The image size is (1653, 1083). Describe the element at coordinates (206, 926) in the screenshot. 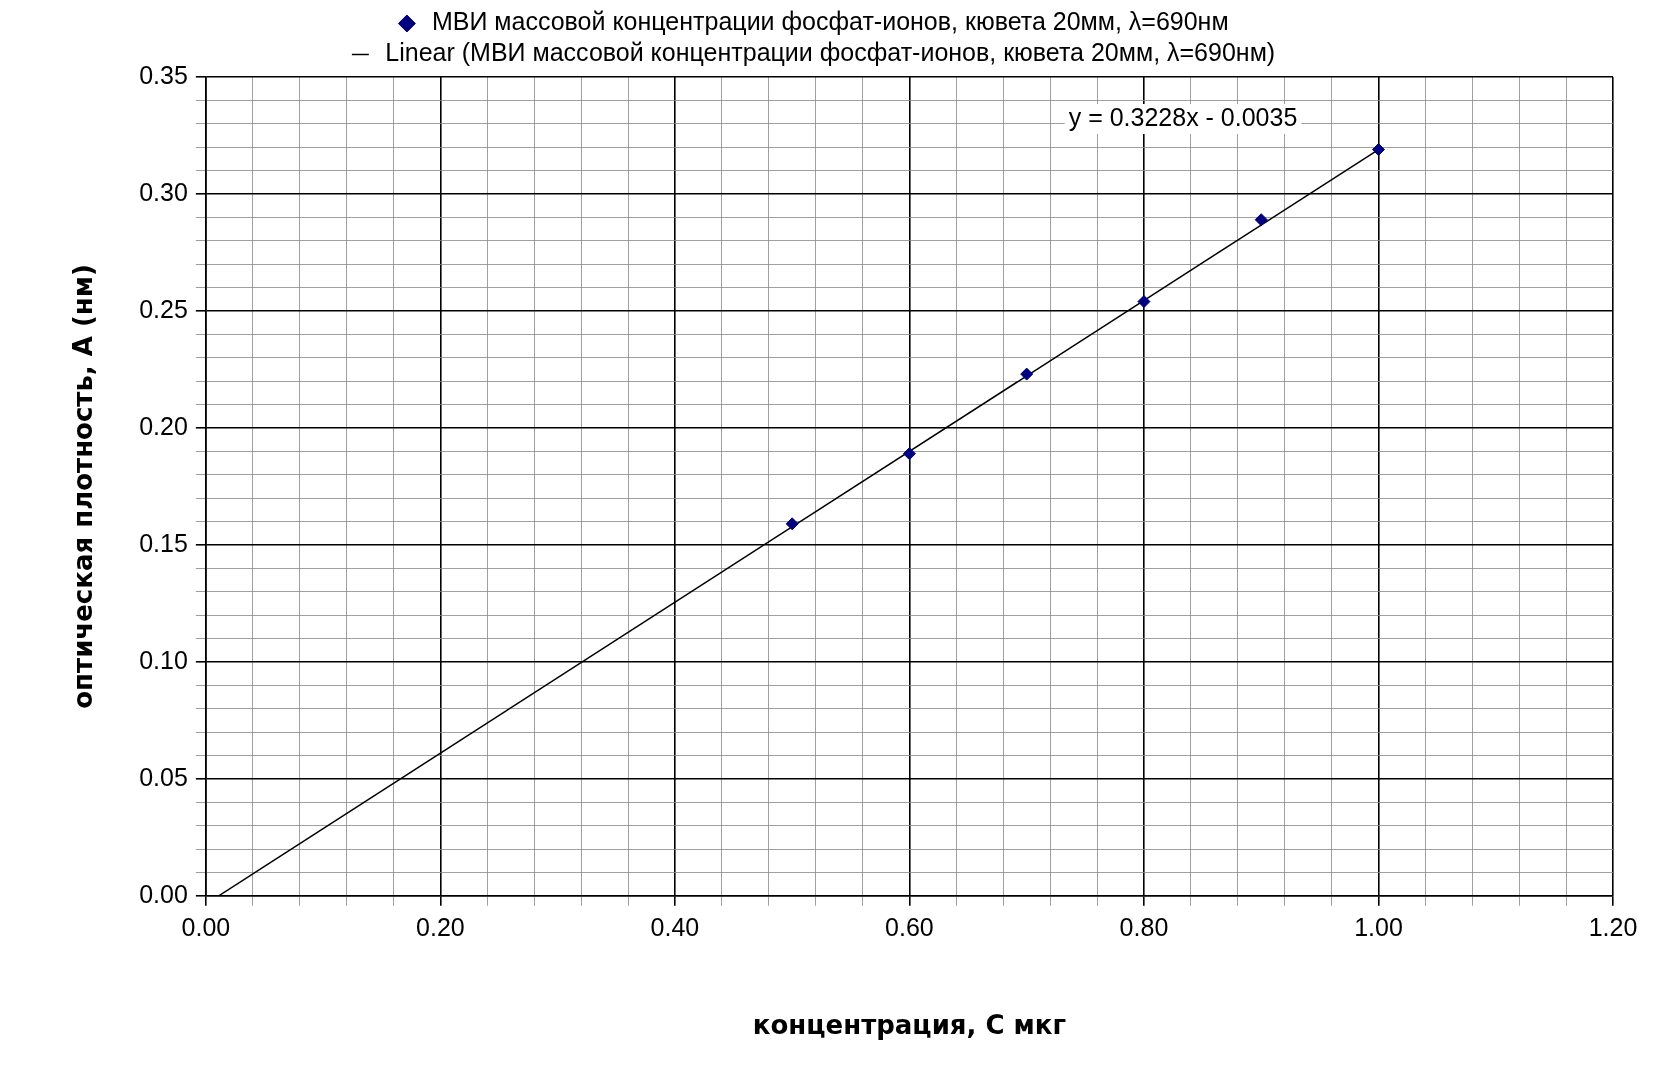

I see `x-tick-label: 0.00` at that location.